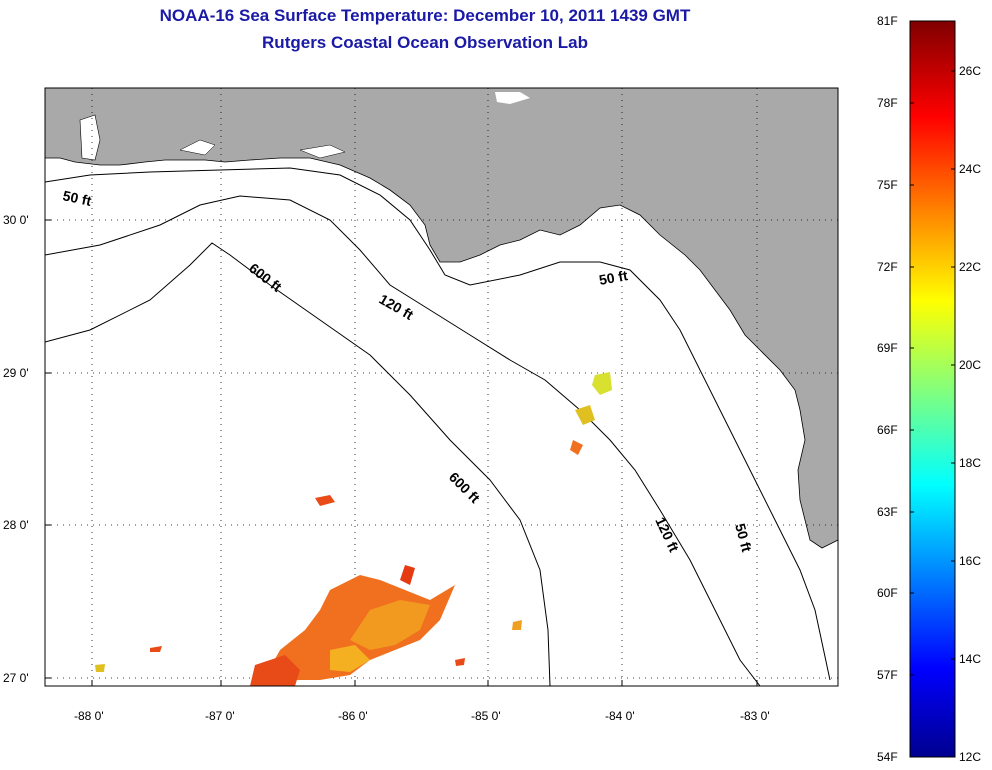 The width and height of the screenshot is (992, 770). I want to click on contour-label-50ft-west: 50 ft, so click(77, 198).